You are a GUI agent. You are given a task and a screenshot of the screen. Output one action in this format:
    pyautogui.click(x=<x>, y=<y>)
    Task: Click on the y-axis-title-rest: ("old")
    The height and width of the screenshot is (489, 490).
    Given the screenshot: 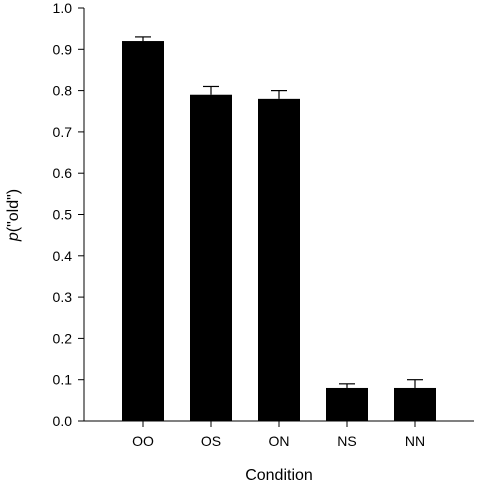 What is the action you would take?
    pyautogui.click(x=13, y=210)
    